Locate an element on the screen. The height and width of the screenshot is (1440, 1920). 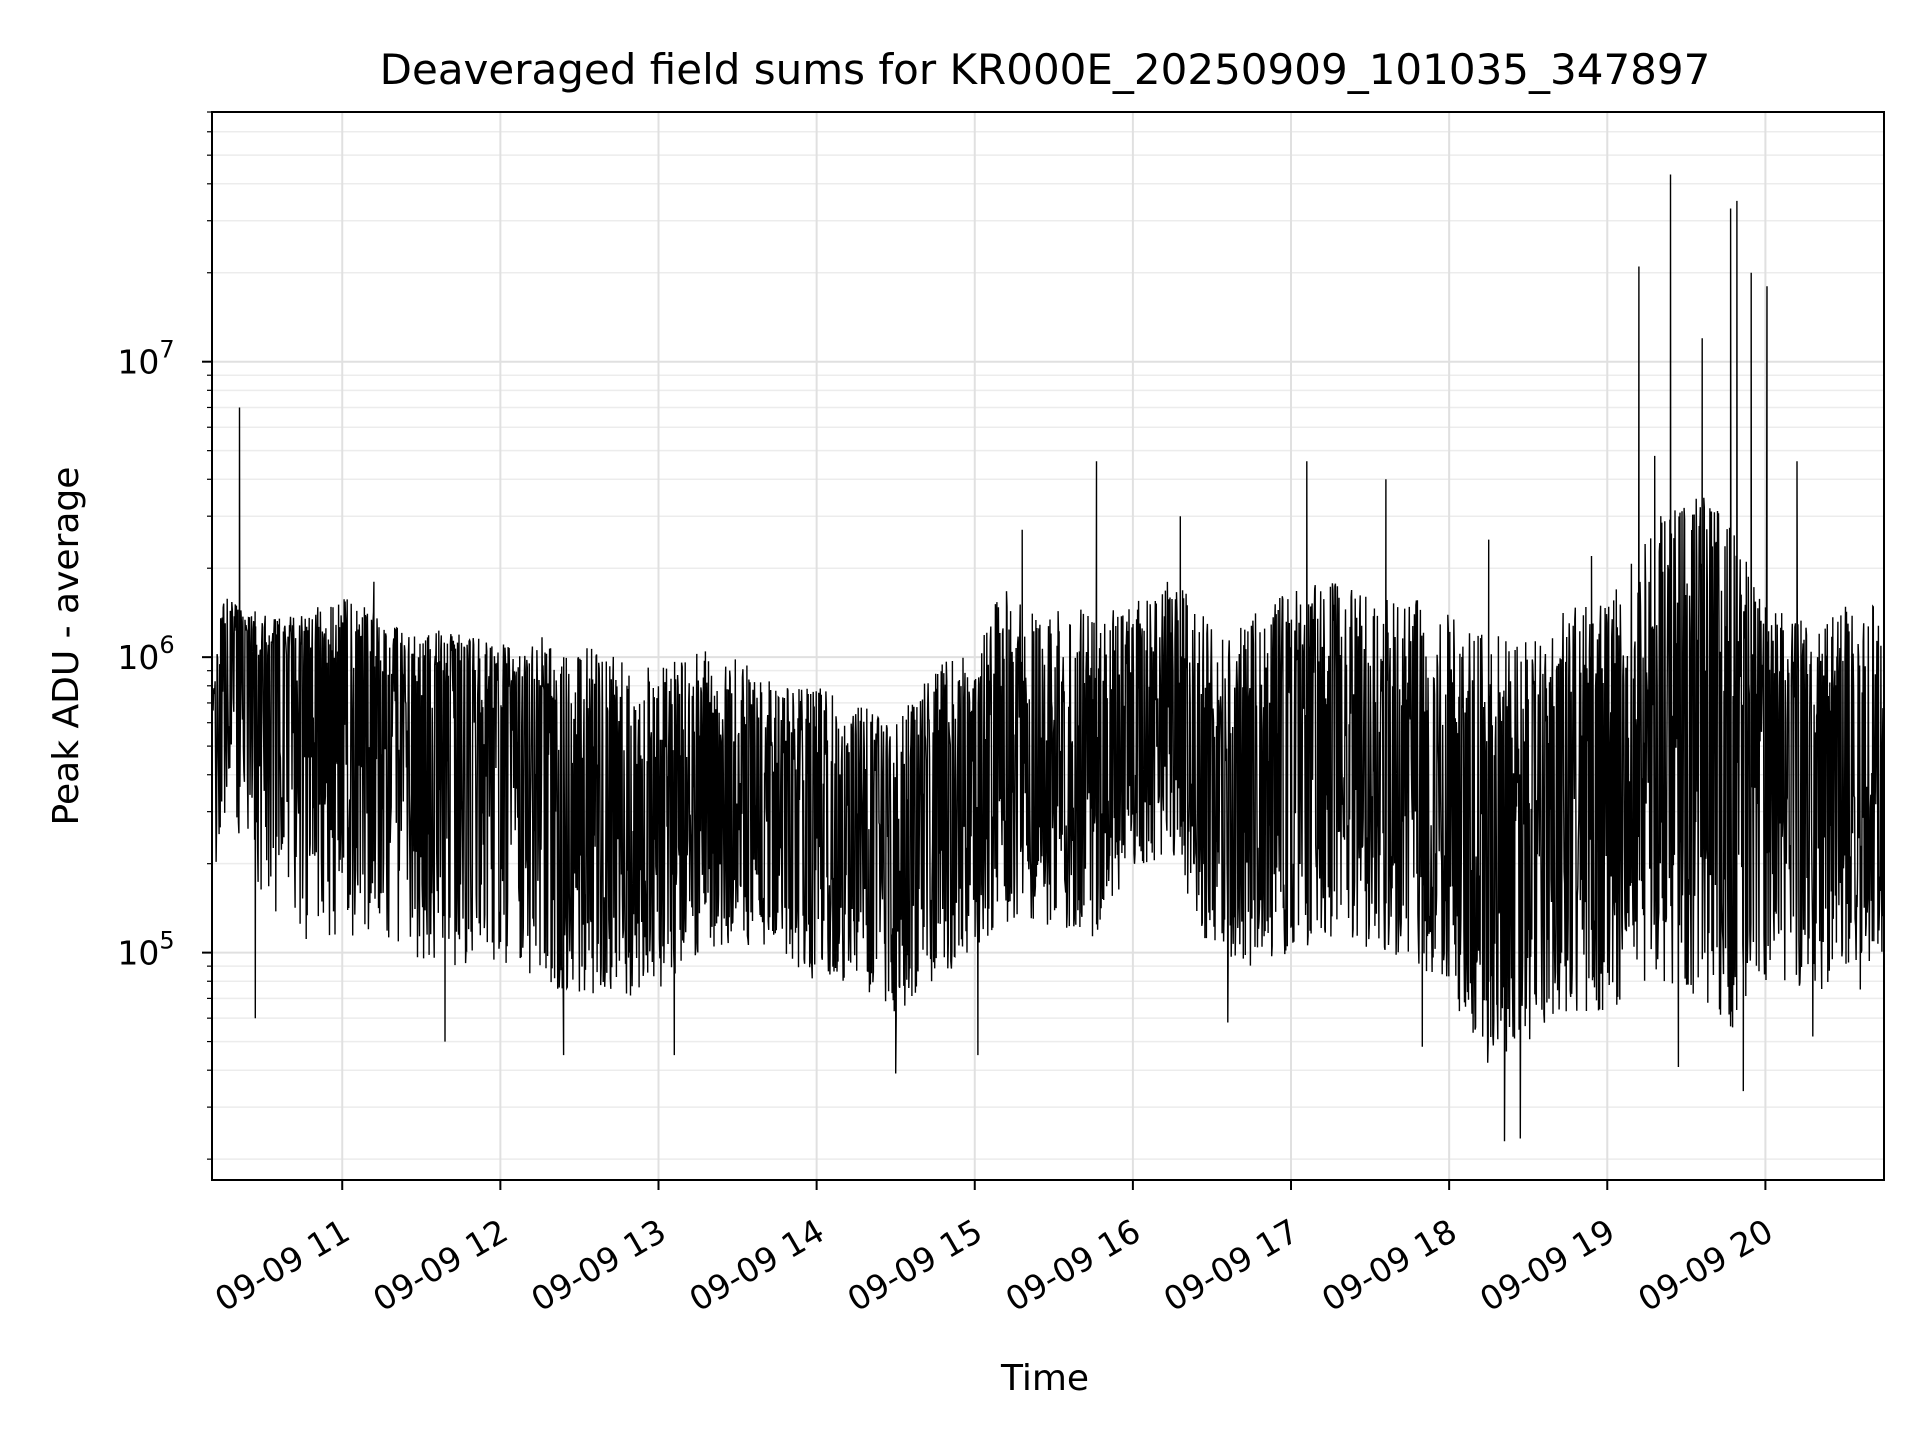
y-tick-label: 10⁷ is located at coordinates (145, 359).